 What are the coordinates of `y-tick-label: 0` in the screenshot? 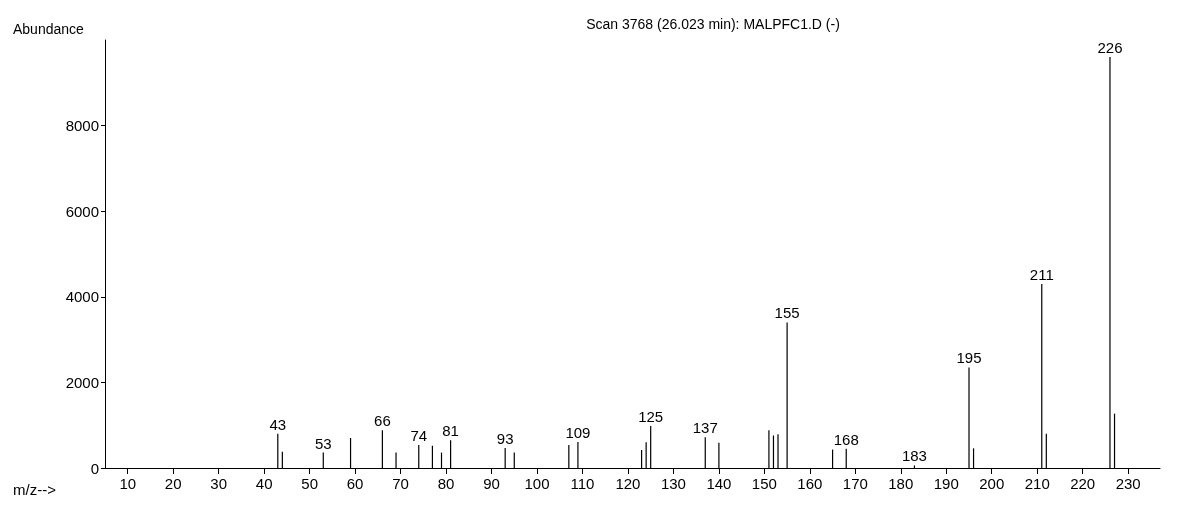 It's located at (94, 468).